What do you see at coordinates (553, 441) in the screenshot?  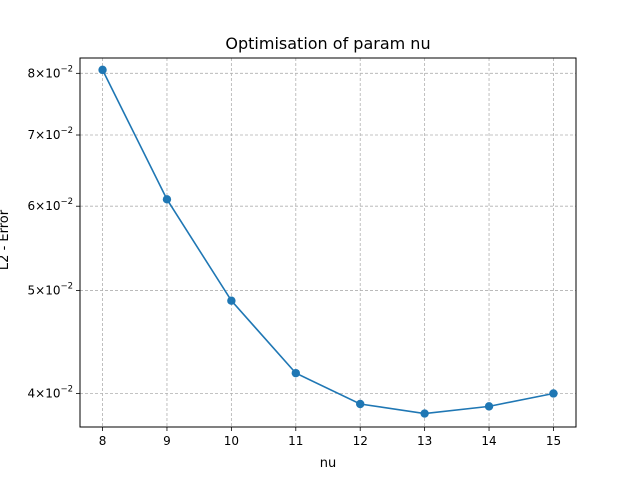 I see `x-tick-label: 15` at bounding box center [553, 441].